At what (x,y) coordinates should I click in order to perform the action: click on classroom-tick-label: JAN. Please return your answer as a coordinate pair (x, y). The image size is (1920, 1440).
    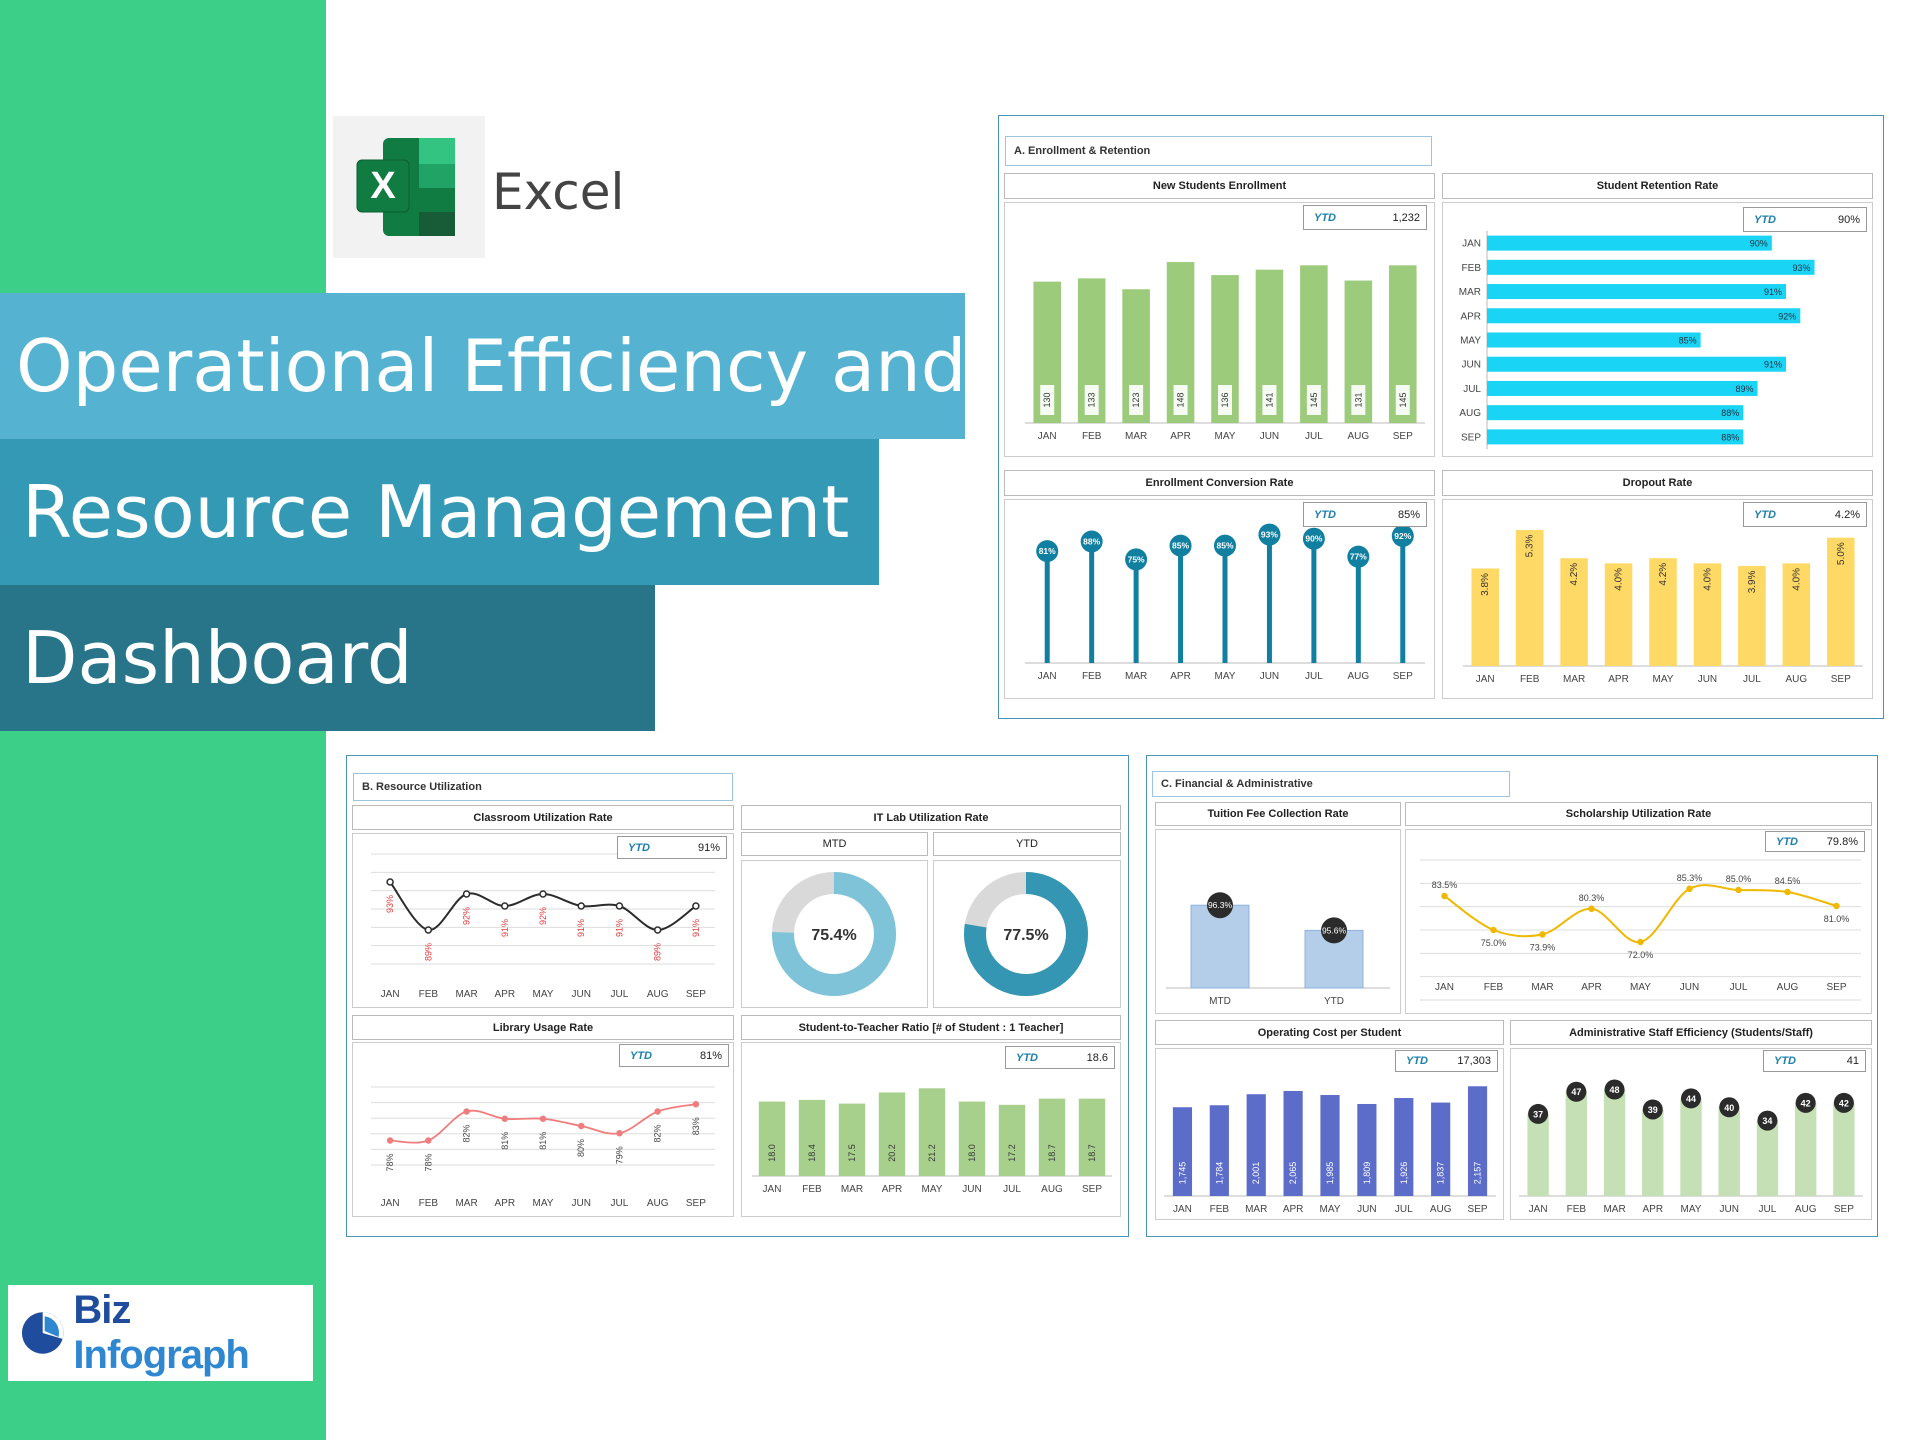
    Looking at the image, I should click on (390, 994).